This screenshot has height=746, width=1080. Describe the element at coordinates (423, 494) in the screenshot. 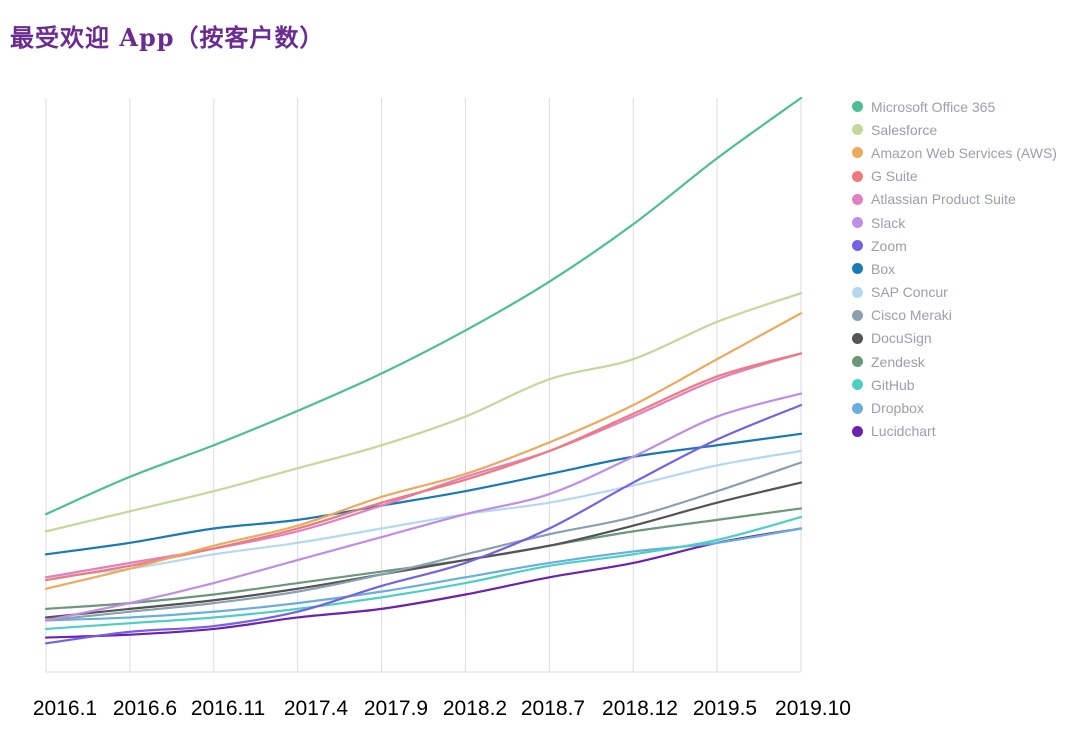

I see `series-line-box` at that location.